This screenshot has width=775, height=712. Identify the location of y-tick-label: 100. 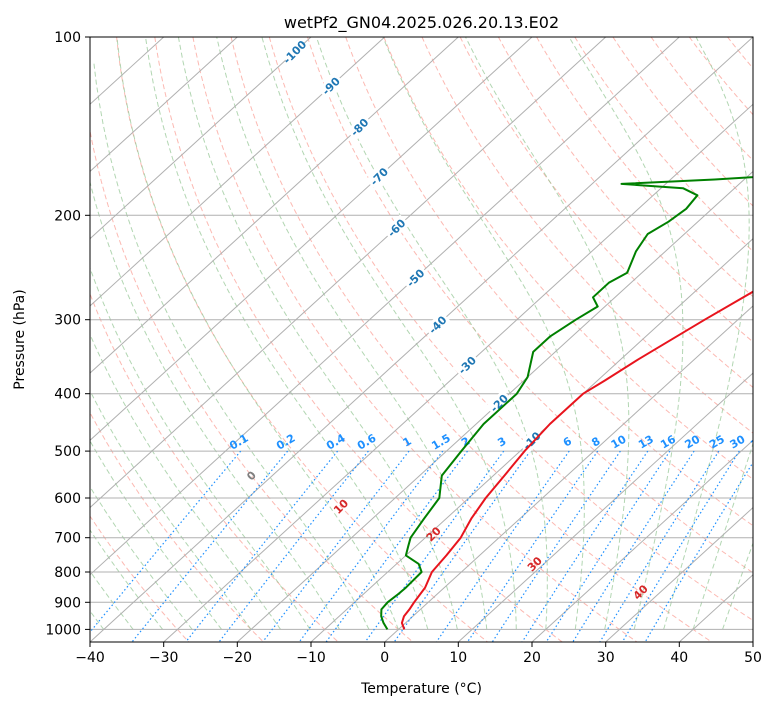
(67, 38).